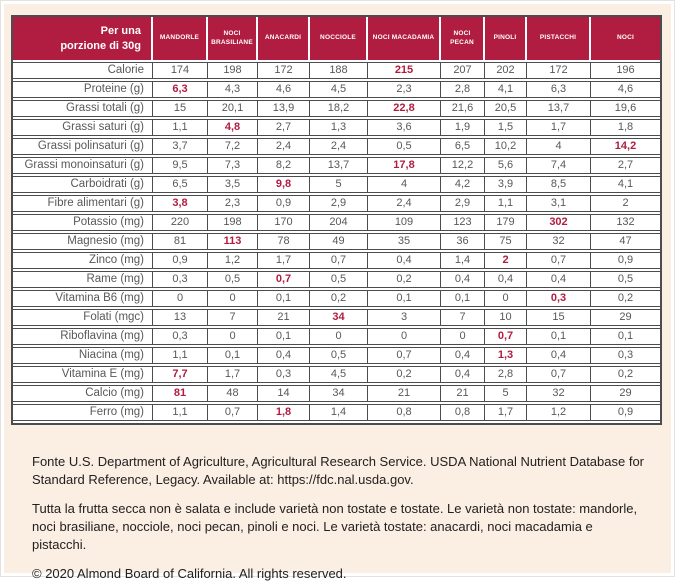  I want to click on value-cell: 202, so click(506, 70).